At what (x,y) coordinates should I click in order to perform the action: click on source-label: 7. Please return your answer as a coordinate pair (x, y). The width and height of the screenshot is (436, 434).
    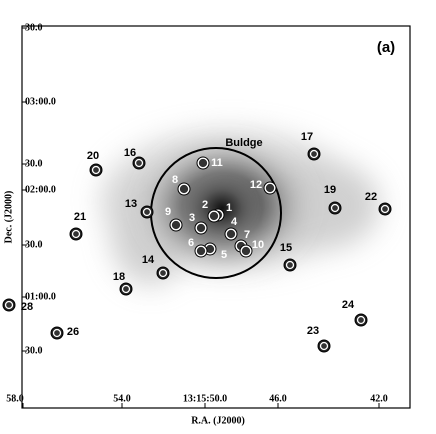
    Looking at the image, I should click on (247, 235).